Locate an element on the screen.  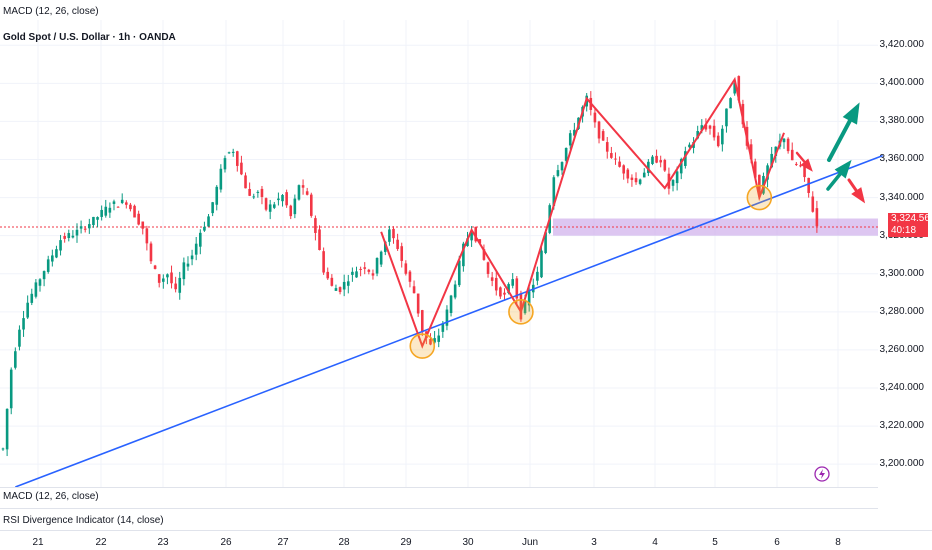
x-tick-label: 22 is located at coordinates (101, 542).